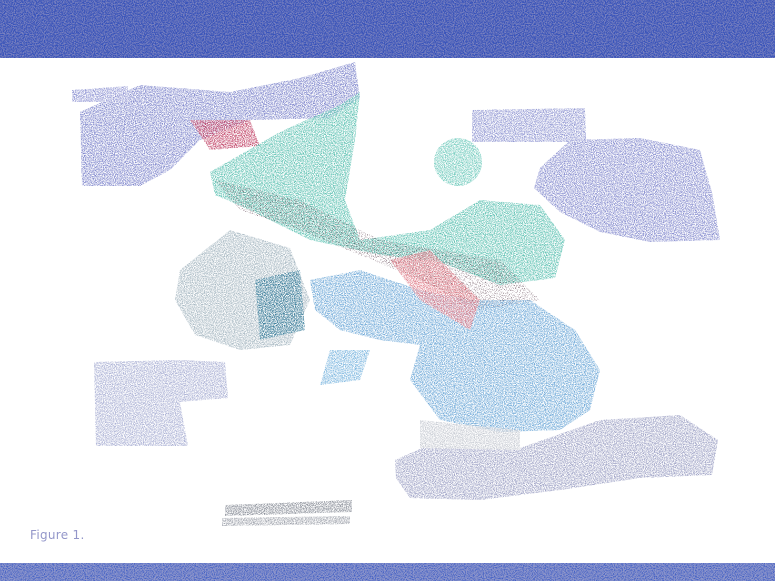 Image resolution: width=775 pixels, height=581 pixels. What do you see at coordinates (57, 535) in the screenshot?
I see `caption-label: Figure 1.` at bounding box center [57, 535].